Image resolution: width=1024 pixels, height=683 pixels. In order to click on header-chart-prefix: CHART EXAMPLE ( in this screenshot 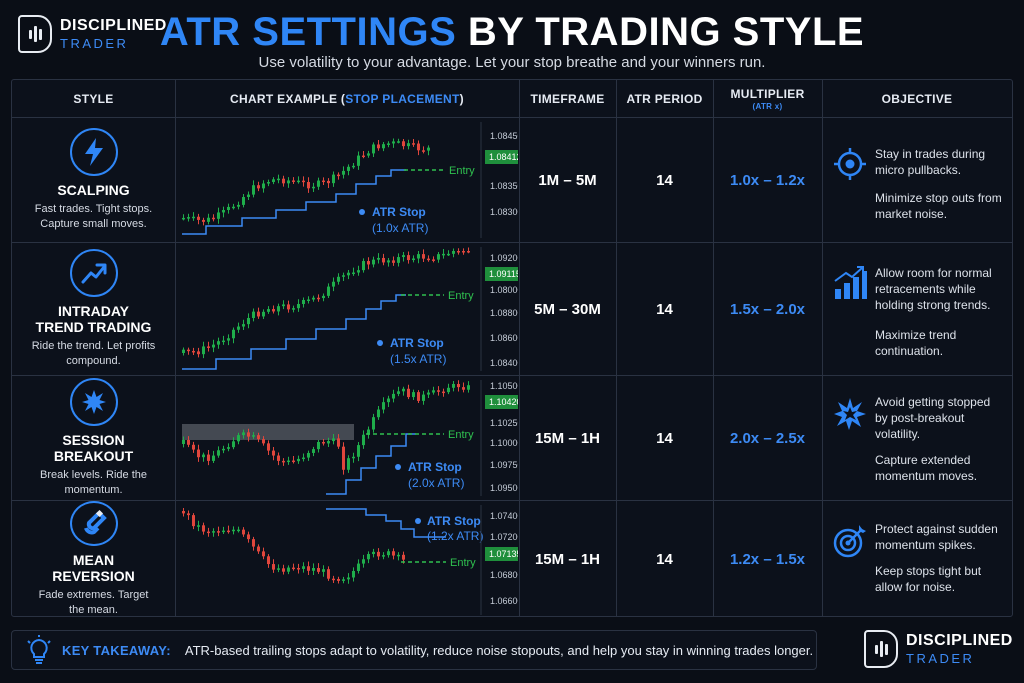, I will do `click(288, 98)`.